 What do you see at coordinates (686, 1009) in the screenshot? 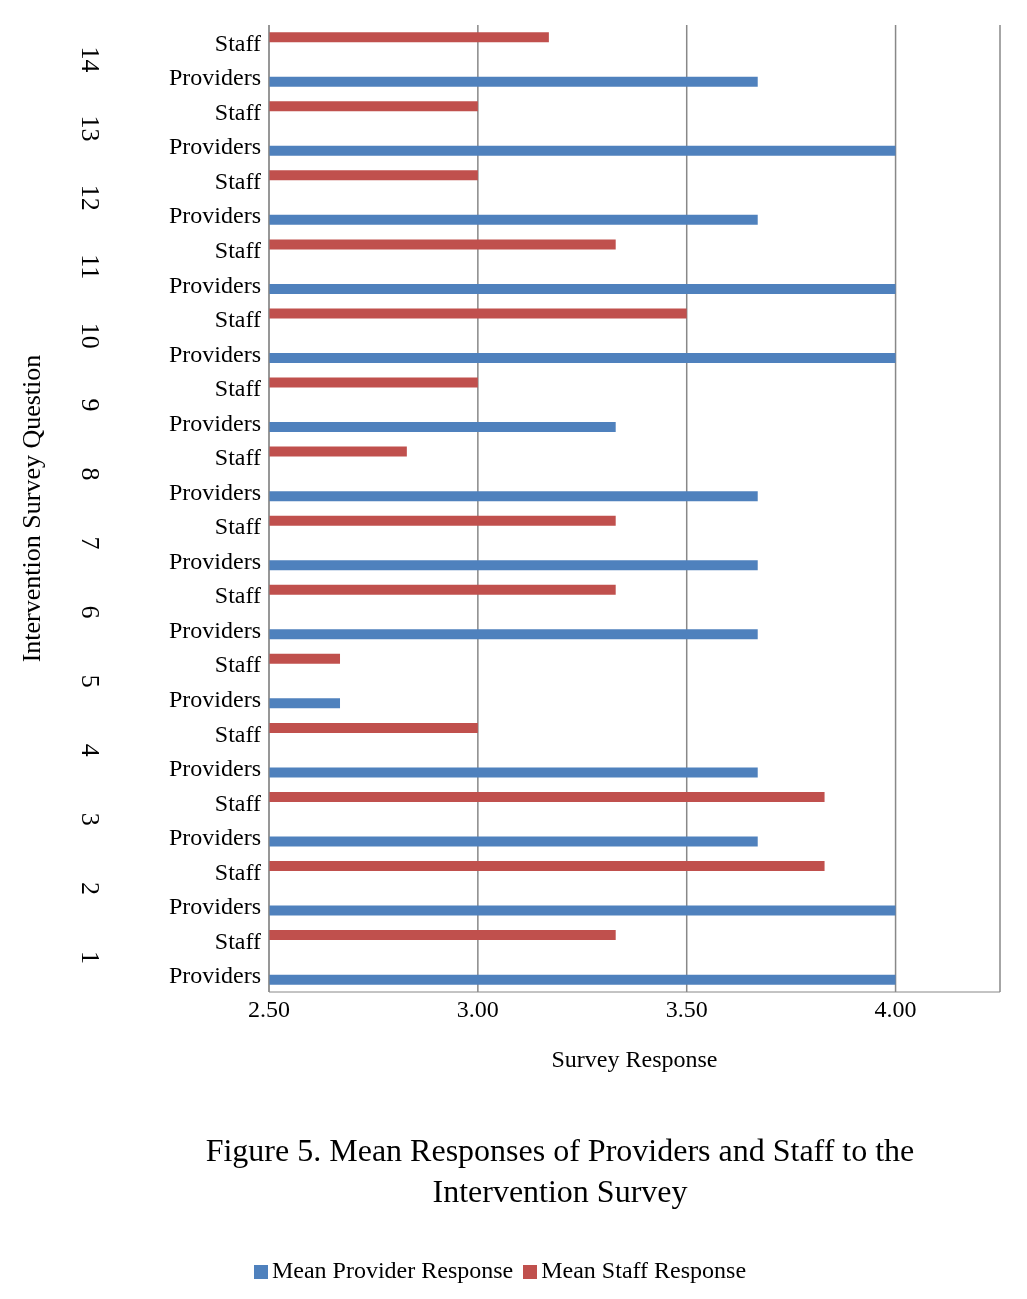
I see `x-tick-label: 3.50` at bounding box center [686, 1009].